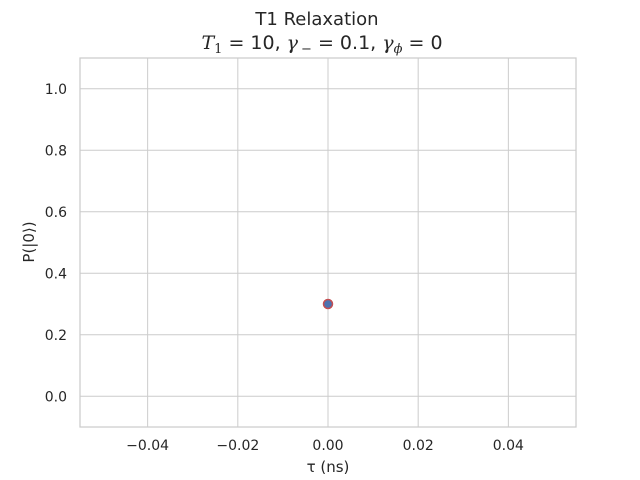 The image size is (640, 480). Describe the element at coordinates (29, 241) in the screenshot. I see `y-axis-label: P(|0⟩)` at that location.